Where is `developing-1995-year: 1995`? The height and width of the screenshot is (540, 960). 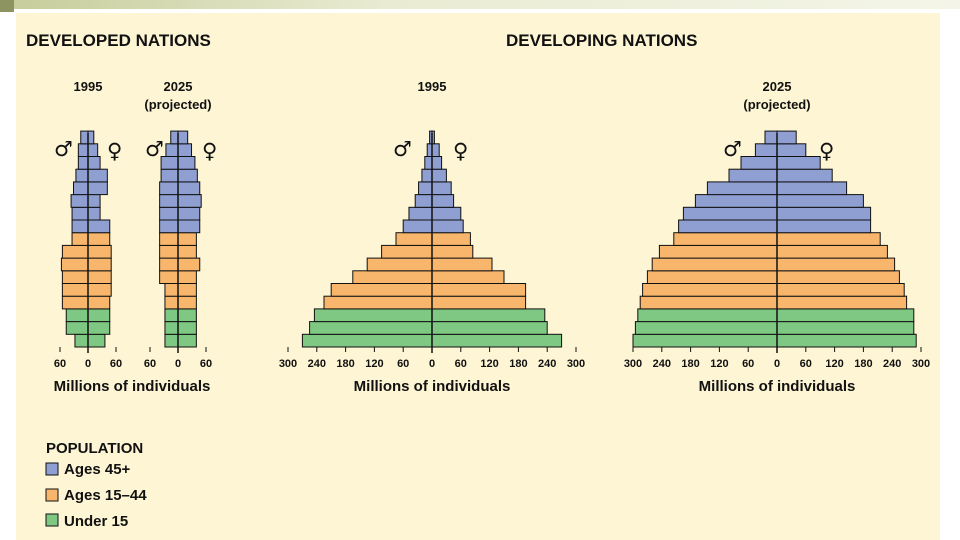
developing-1995-year: 1995 is located at coordinates (432, 86).